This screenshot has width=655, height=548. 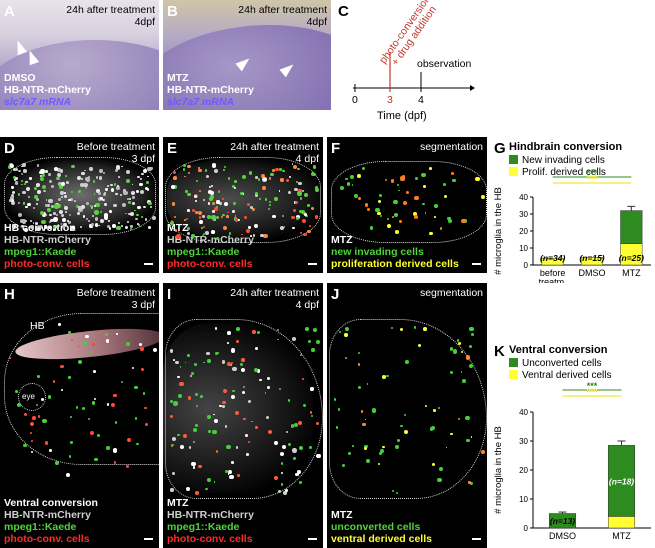 What do you see at coordinates (169, 294) in the screenshot?
I see `panel-i-label: I` at bounding box center [169, 294].